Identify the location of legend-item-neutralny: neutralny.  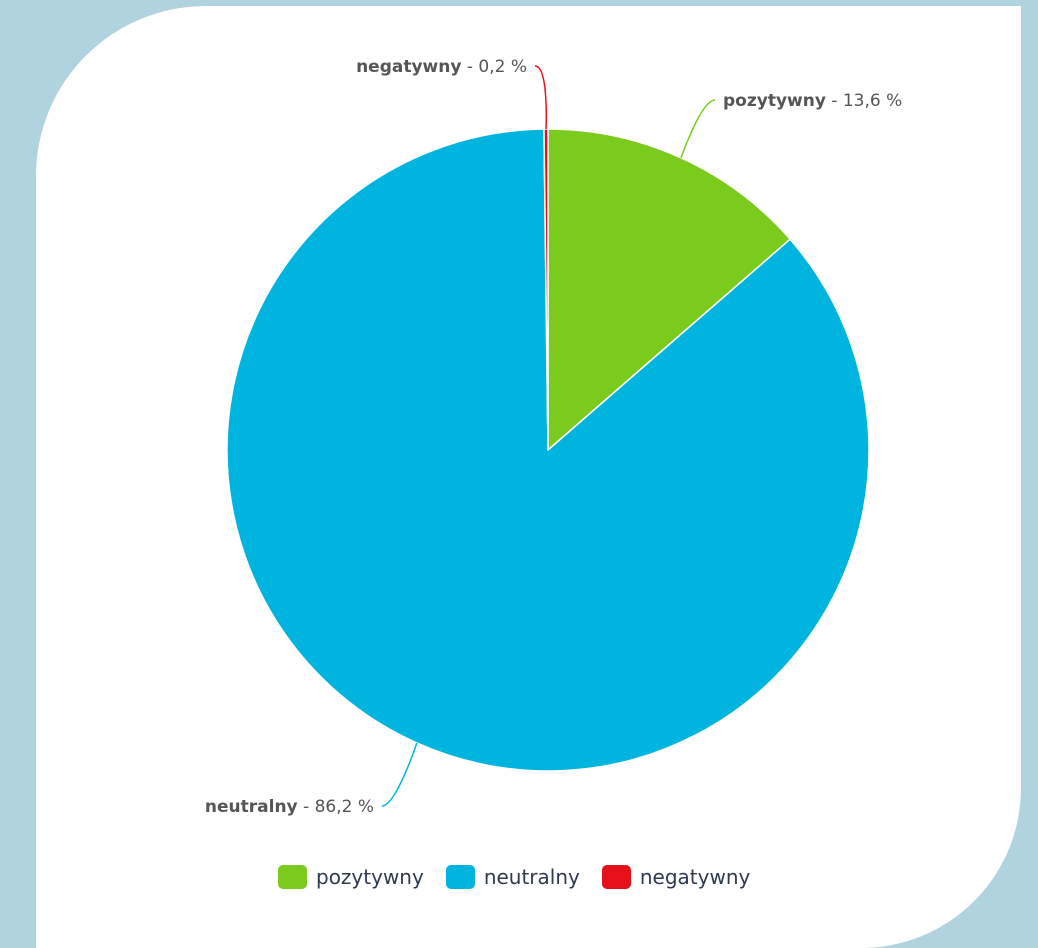
(512, 877).